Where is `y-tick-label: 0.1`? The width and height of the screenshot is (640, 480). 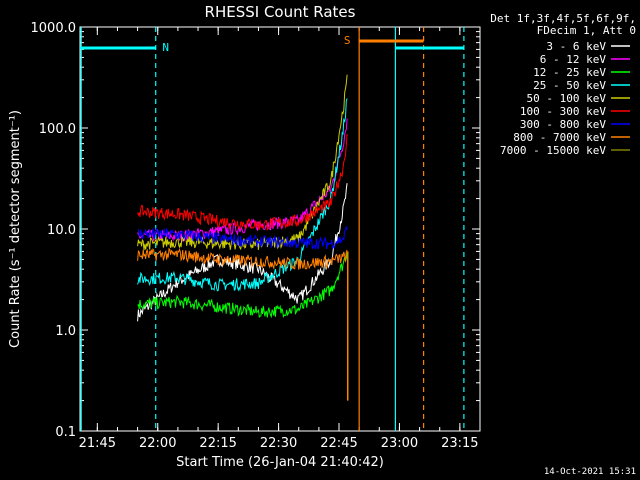 y-tick-label: 0.1 is located at coordinates (65, 432).